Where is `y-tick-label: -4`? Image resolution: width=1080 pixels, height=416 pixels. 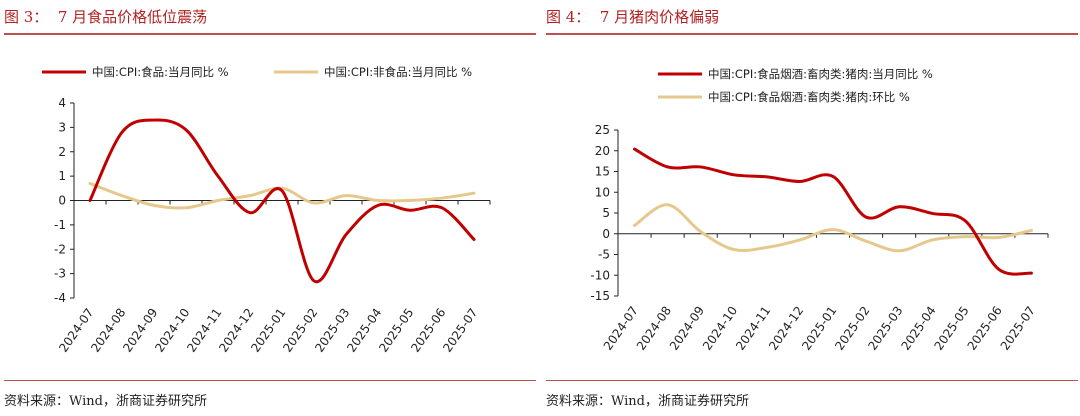 y-tick-label: -4 is located at coordinates (60, 298).